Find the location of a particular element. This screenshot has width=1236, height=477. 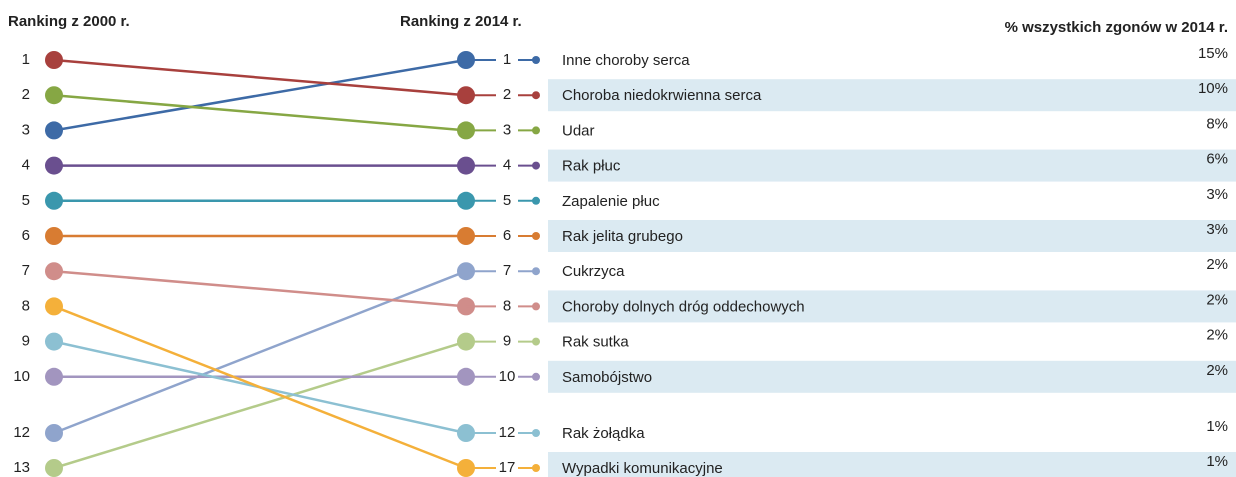

value-label: 10% is located at coordinates (1213, 88).